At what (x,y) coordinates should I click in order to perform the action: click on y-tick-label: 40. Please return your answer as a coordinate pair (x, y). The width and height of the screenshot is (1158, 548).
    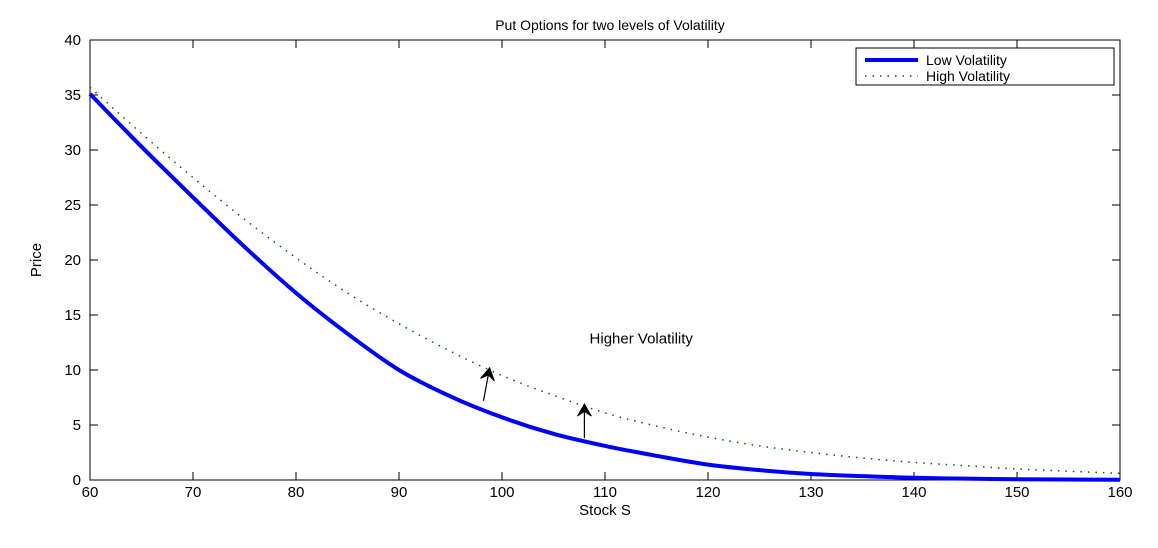
    Looking at the image, I should click on (72, 40).